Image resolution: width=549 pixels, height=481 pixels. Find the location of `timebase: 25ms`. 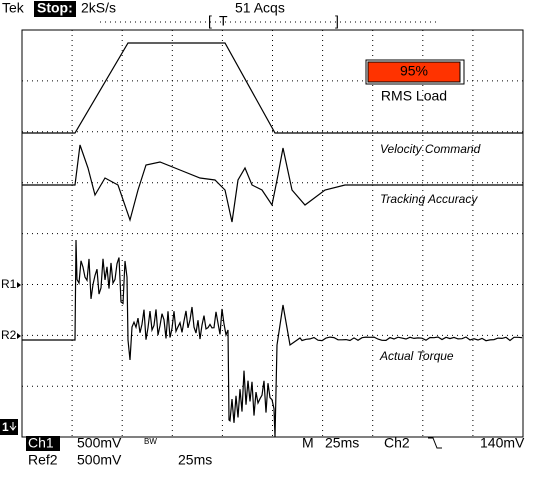

timebase: 25ms is located at coordinates (342, 443).